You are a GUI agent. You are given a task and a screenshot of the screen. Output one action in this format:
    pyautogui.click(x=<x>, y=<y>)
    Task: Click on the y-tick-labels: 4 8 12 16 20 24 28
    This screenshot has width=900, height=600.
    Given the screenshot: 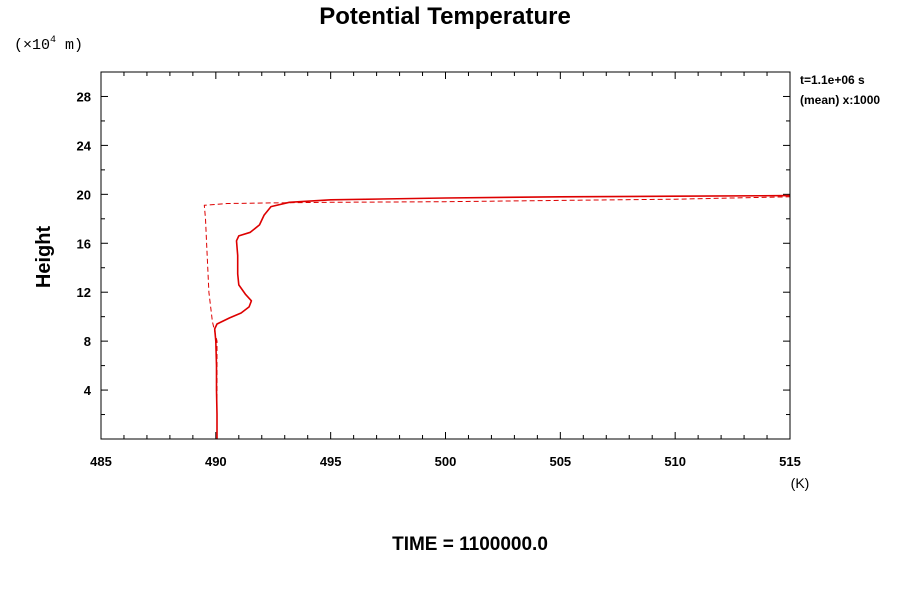 What is the action you would take?
    pyautogui.click(x=84, y=243)
    